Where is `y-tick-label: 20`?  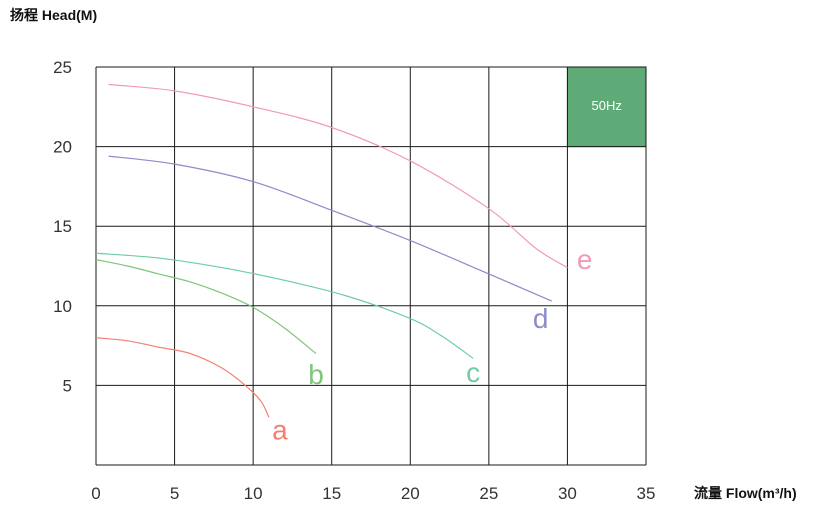 y-tick-label: 20 is located at coordinates (62, 147).